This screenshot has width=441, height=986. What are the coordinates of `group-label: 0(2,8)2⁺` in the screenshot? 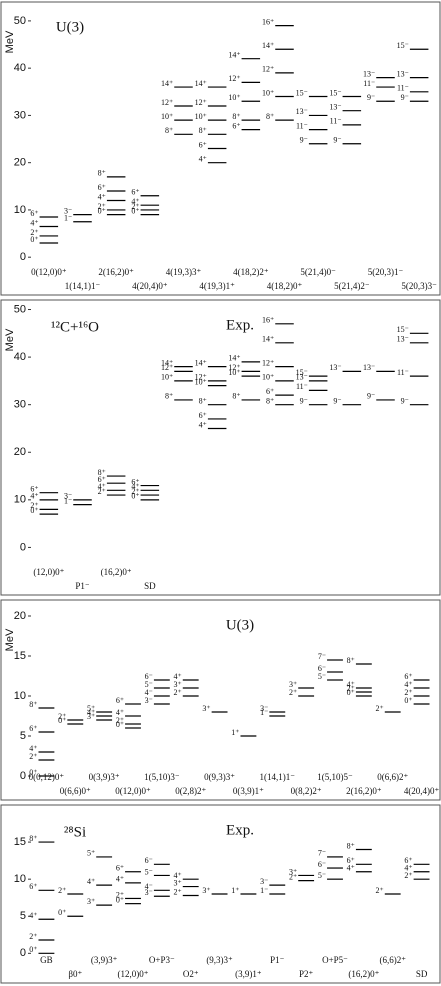 It's located at (190, 791).